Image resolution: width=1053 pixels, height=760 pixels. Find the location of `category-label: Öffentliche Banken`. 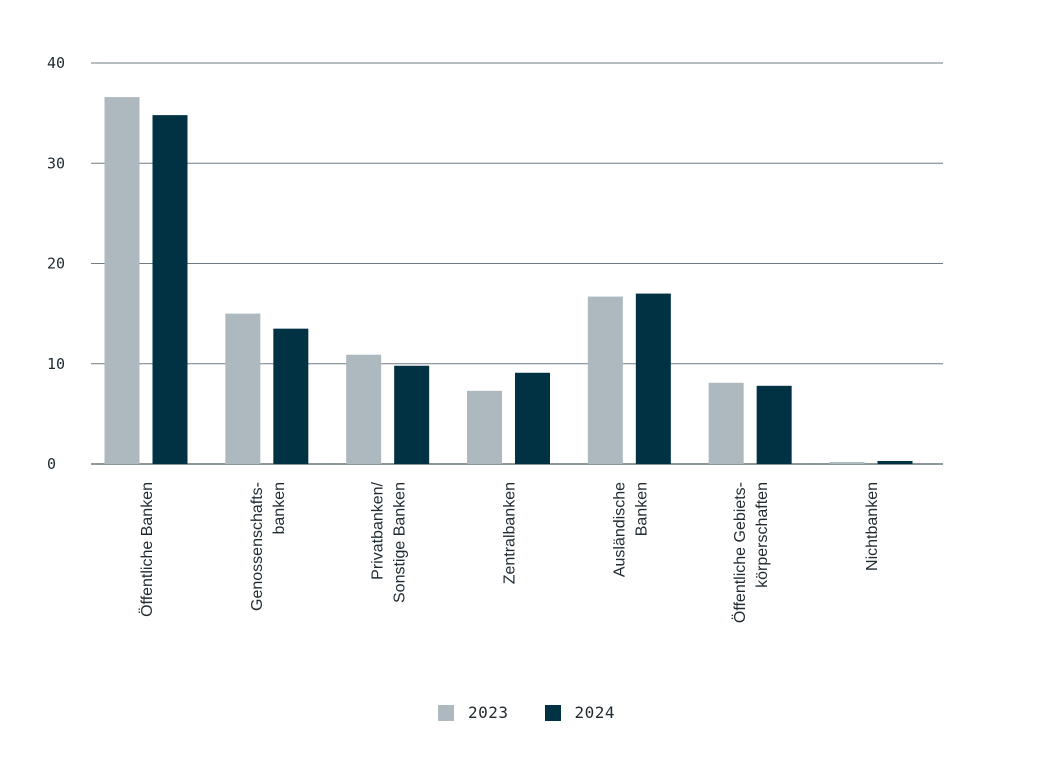

category-label: Öffentliche Banken is located at coordinates (147, 549).